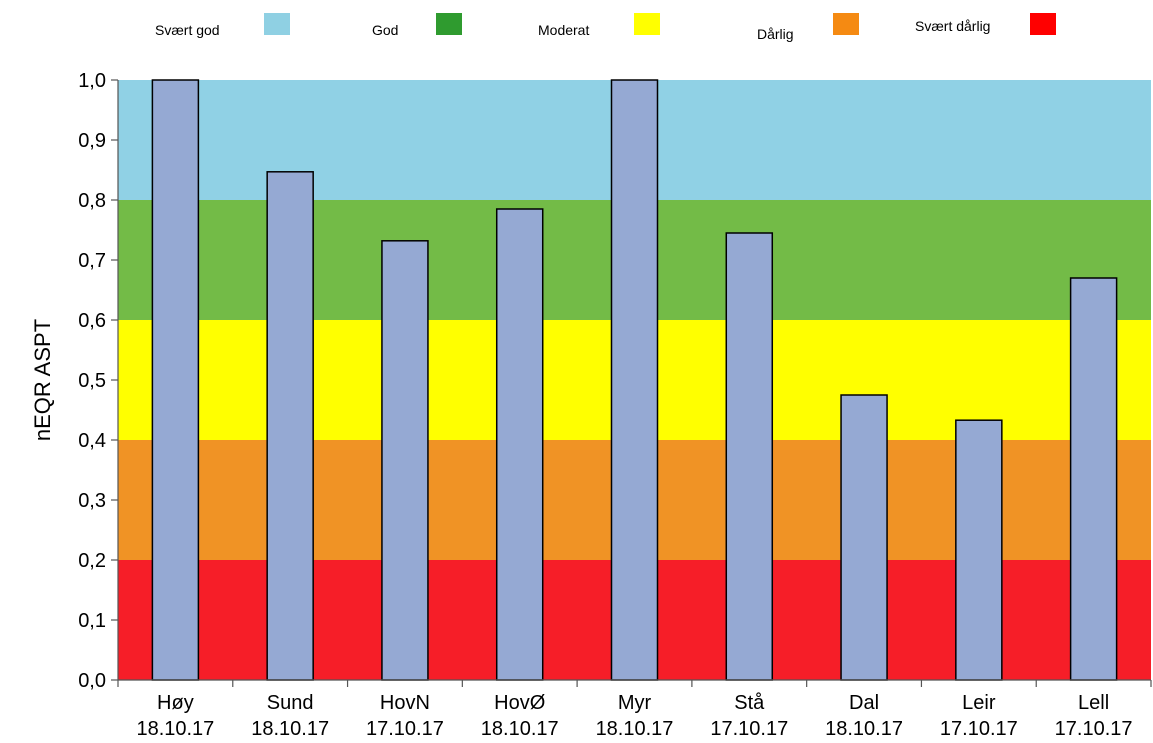 This screenshot has width=1153, height=743. Describe the element at coordinates (92, 621) in the screenshot. I see `y-tick-label: 0,1` at that location.